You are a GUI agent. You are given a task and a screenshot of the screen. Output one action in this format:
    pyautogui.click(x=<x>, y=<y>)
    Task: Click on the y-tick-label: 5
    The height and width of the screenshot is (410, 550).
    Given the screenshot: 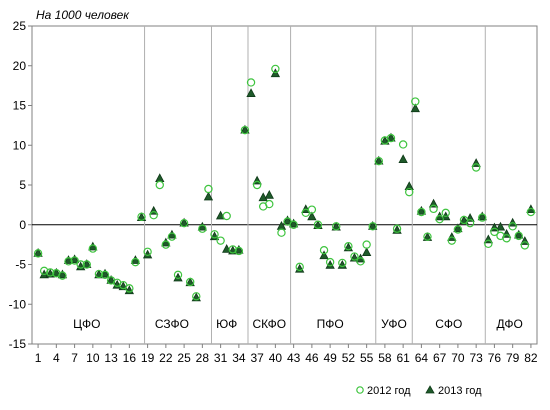 What is the action you would take?
    pyautogui.click(x=22, y=185)
    